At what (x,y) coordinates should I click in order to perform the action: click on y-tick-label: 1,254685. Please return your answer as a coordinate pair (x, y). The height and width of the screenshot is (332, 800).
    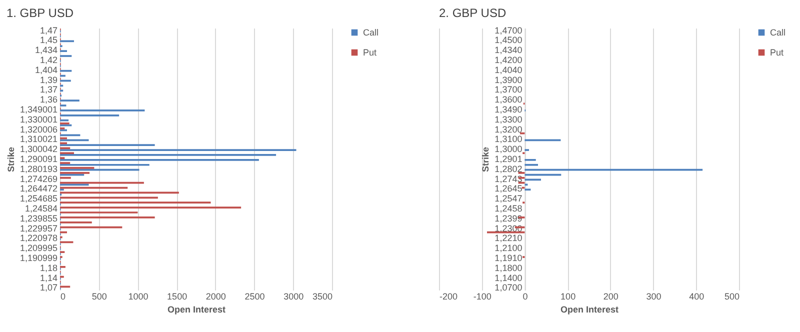
    Looking at the image, I should click on (39, 199).